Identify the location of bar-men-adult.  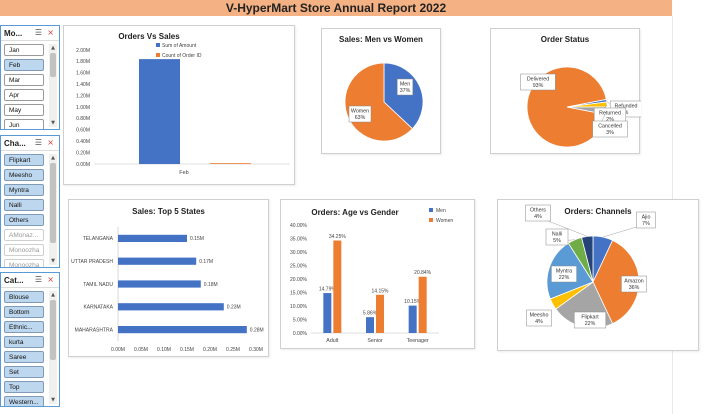
(327, 313).